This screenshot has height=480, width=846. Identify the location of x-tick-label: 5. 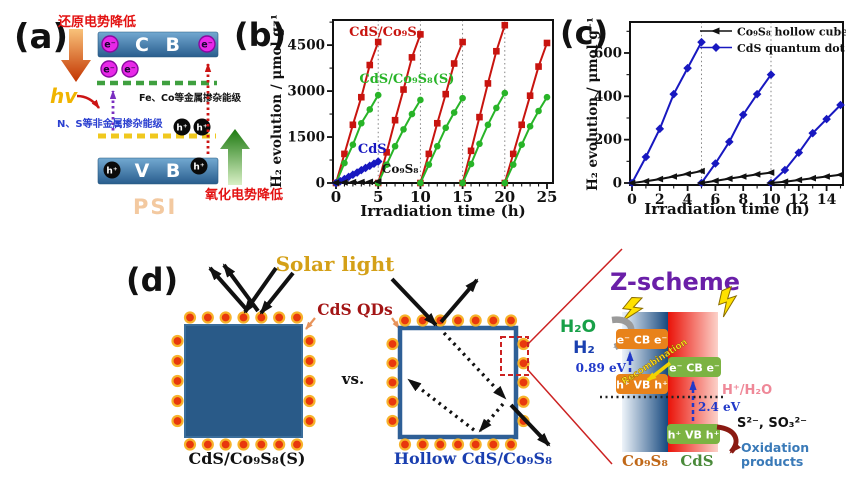
(378, 197).